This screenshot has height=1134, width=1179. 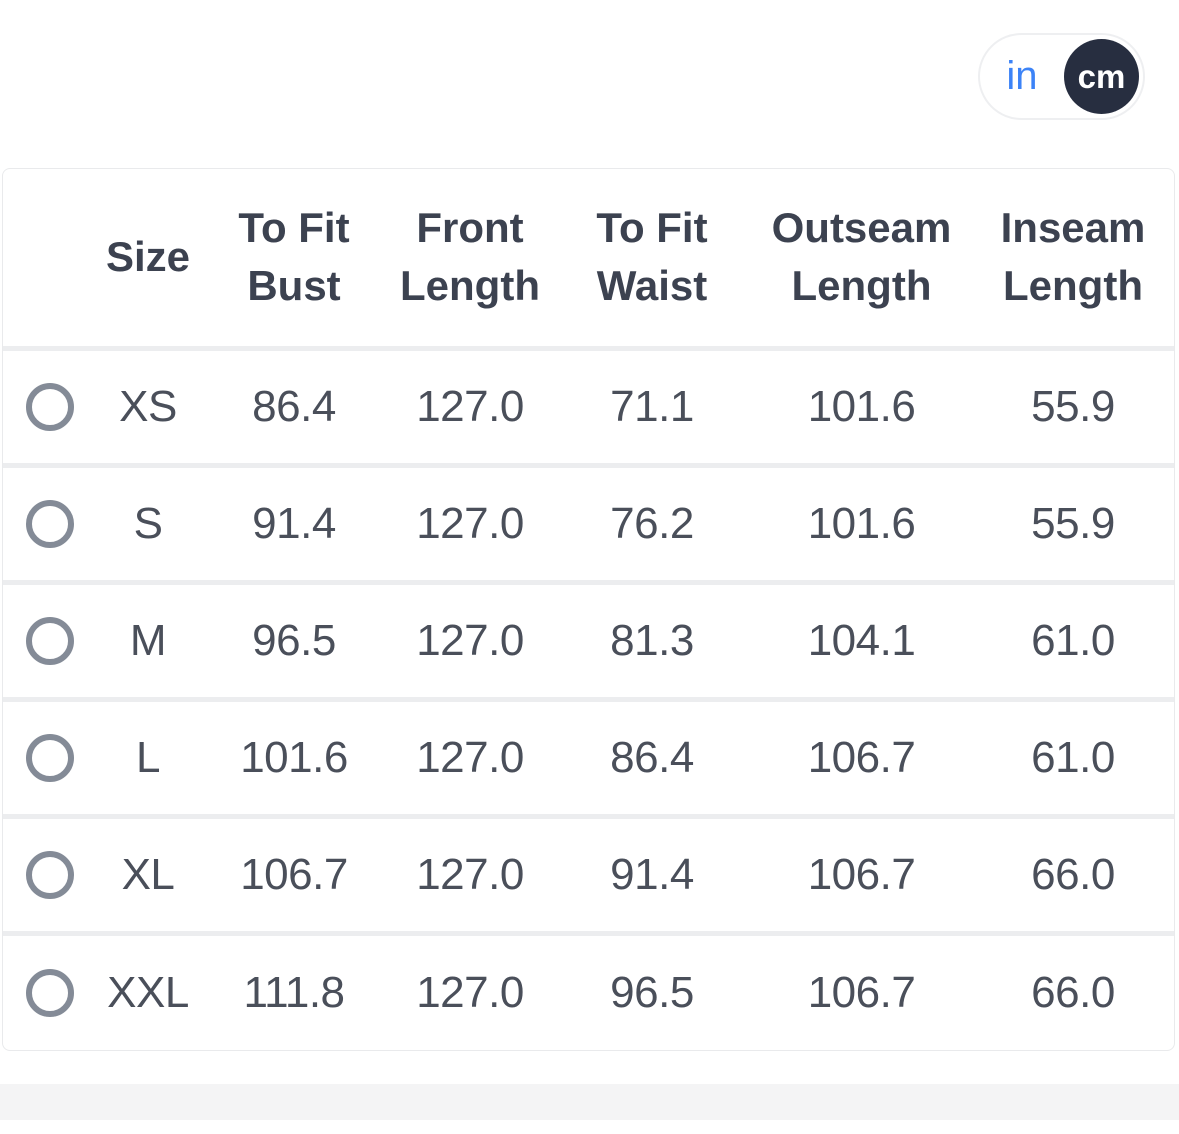 I want to click on table-row-xs: XS 86.4 127.0 71.1 101.6 55.9, so click(x=588, y=406).